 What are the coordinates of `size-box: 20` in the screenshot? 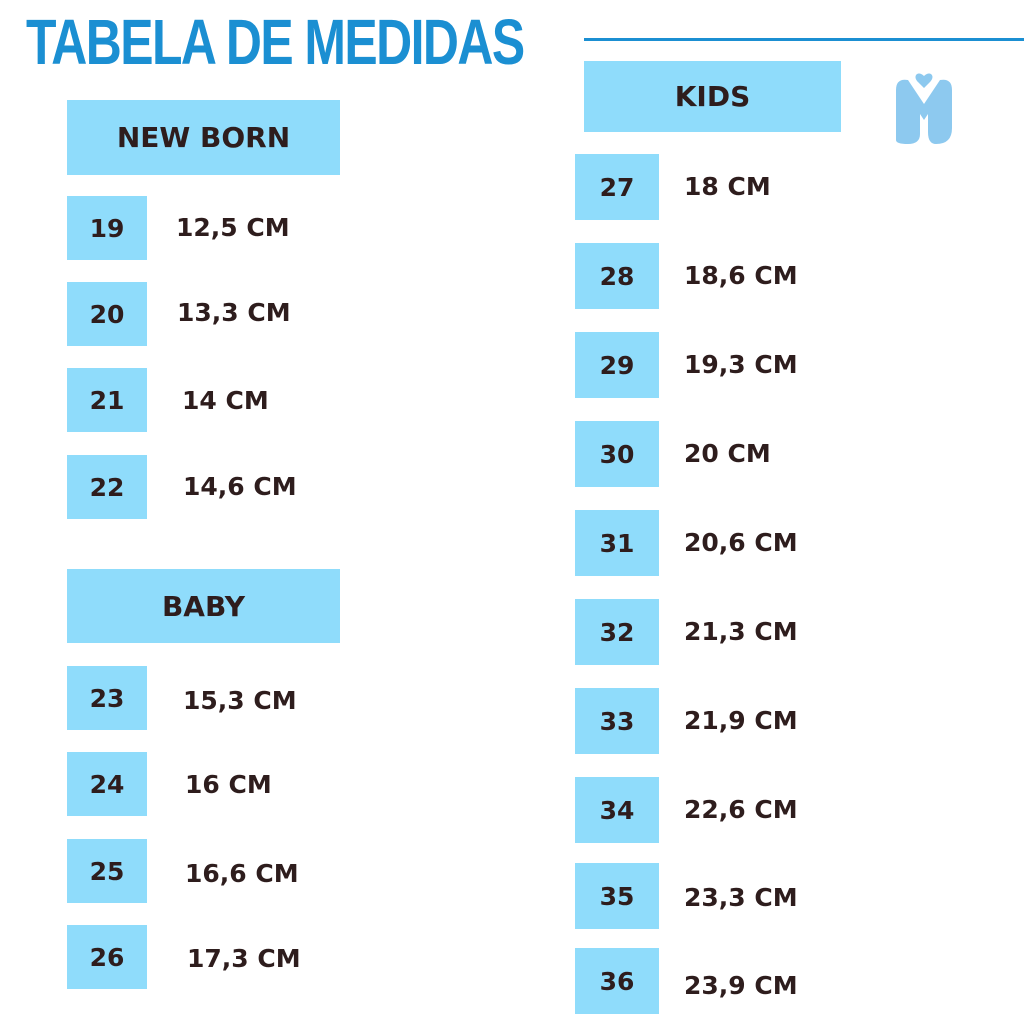 It's located at (107, 314).